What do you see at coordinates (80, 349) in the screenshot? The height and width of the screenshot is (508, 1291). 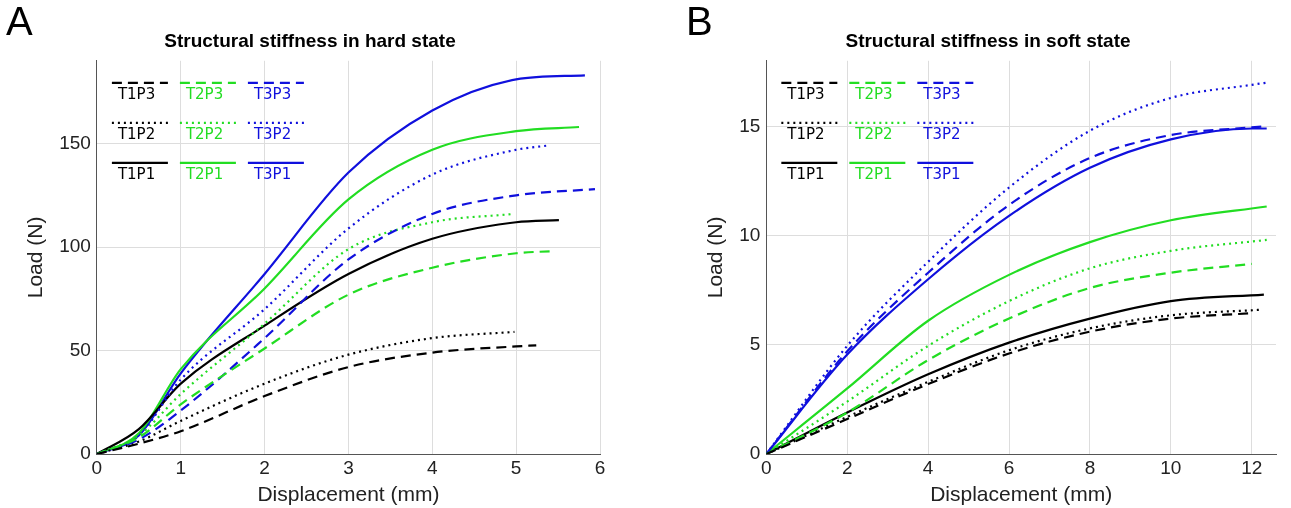 I see `y-tick-label: 50` at bounding box center [80, 349].